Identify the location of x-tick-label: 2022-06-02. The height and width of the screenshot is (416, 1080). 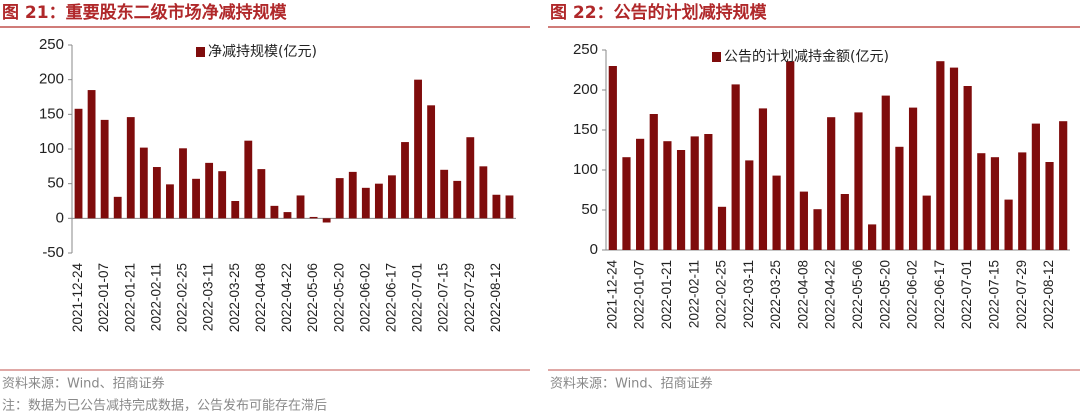
(912, 294).